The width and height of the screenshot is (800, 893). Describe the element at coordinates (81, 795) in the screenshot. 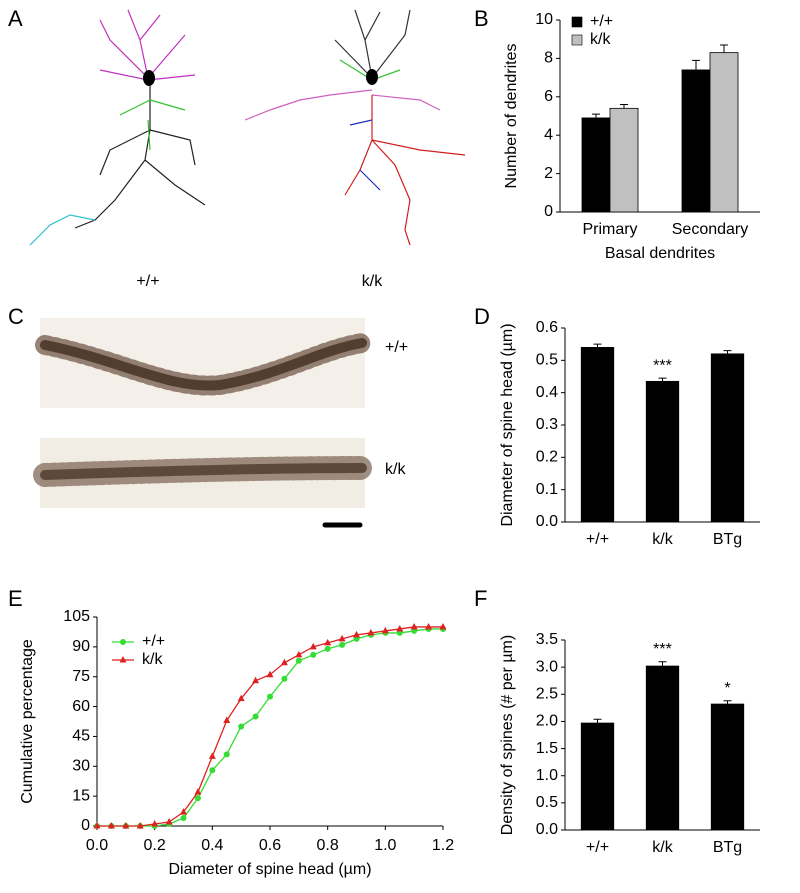

I see `y-tick-label: 15` at that location.